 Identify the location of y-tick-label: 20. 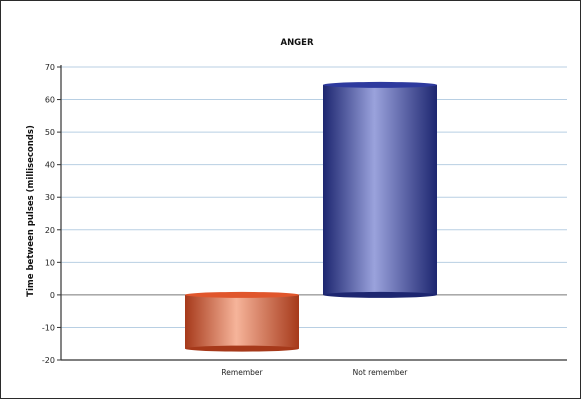
(50, 230).